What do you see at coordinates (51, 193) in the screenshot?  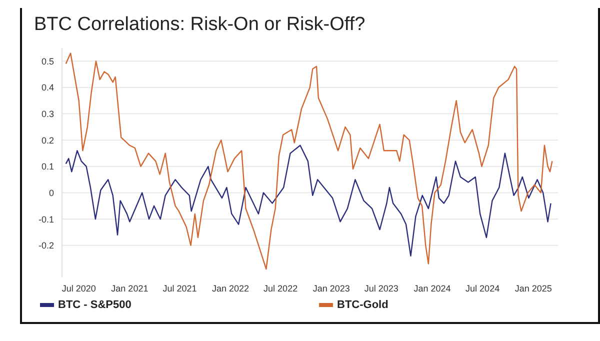 I see `y-tick-label: 0` at bounding box center [51, 193].